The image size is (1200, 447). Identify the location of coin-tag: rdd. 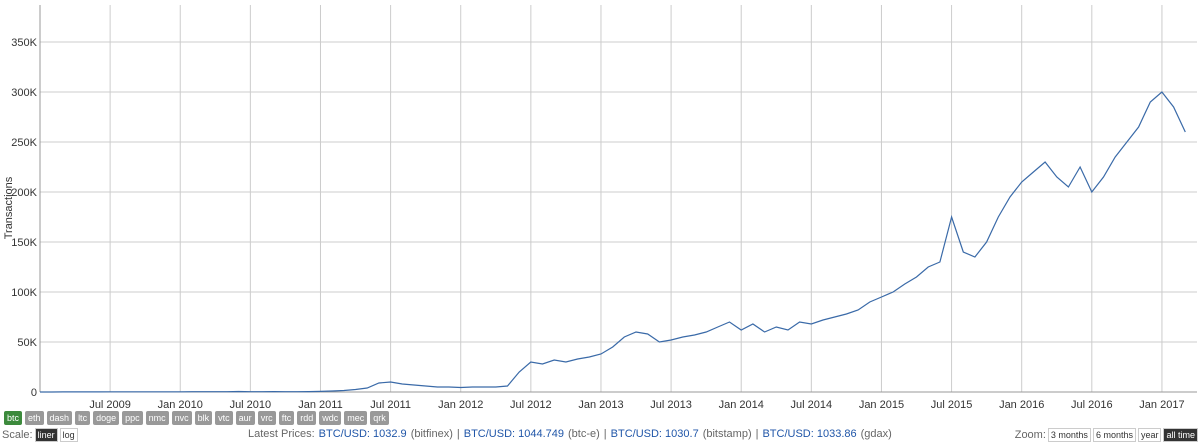
(307, 418).